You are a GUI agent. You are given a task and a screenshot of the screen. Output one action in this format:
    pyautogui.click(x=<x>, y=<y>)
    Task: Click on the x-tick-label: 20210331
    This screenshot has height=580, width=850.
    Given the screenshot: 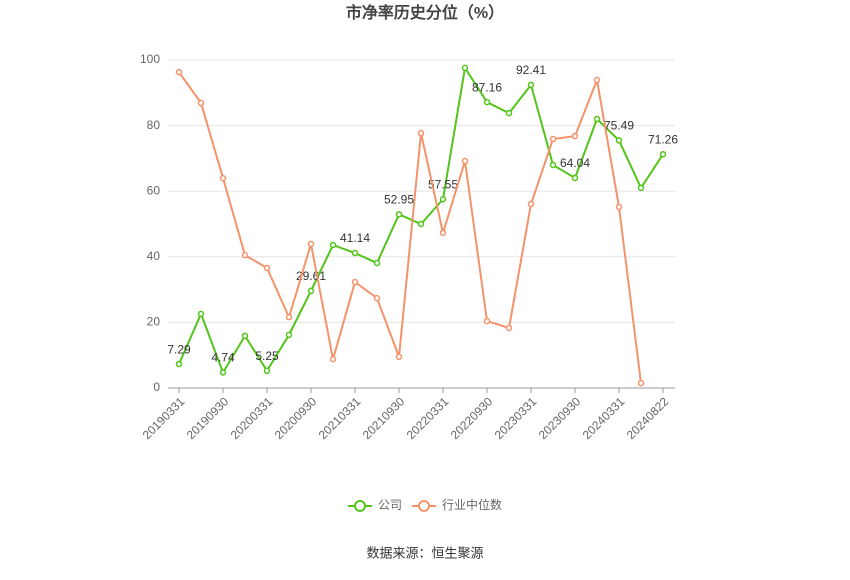 What is the action you would take?
    pyautogui.click(x=340, y=418)
    